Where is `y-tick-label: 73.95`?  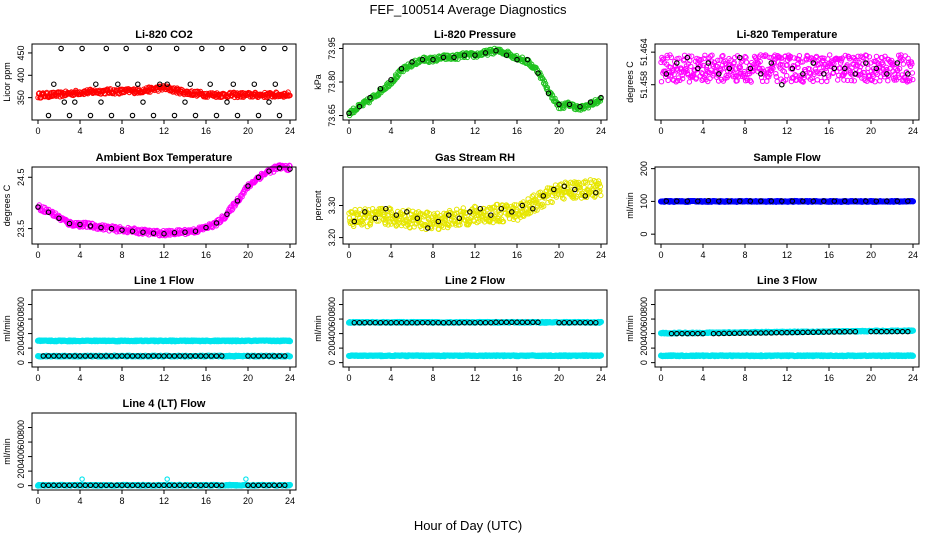
y-tick-label: 73.95 is located at coordinates (332, 48).